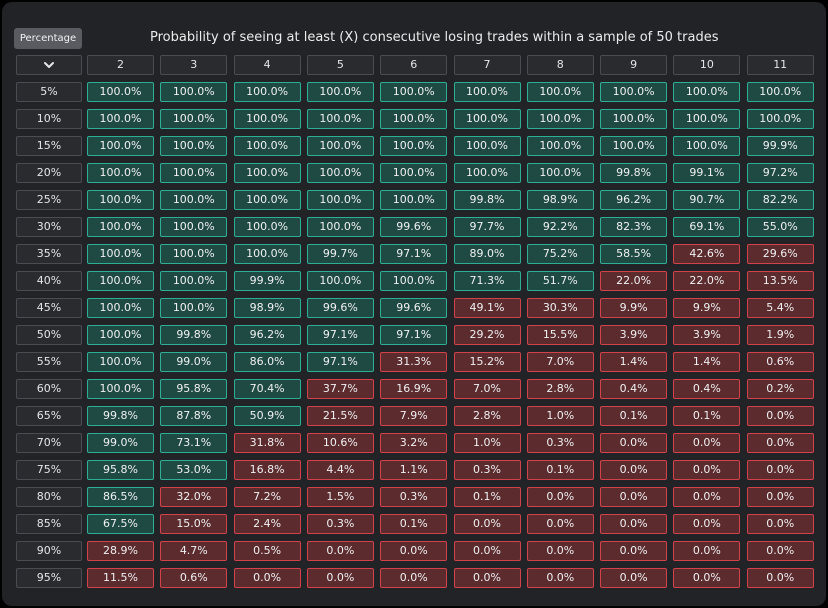 This screenshot has height=608, width=828. What do you see at coordinates (560, 65) in the screenshot?
I see `column-header-8: 8` at bounding box center [560, 65].